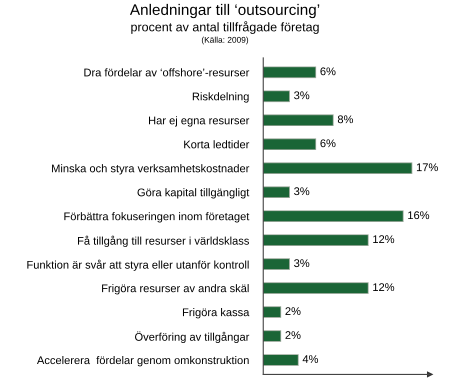 The height and width of the screenshot is (386, 450). What do you see at coordinates (163, 241) in the screenshot?
I see `y-tick-label: Få tillgång till resurser i världsklass` at bounding box center [163, 241].